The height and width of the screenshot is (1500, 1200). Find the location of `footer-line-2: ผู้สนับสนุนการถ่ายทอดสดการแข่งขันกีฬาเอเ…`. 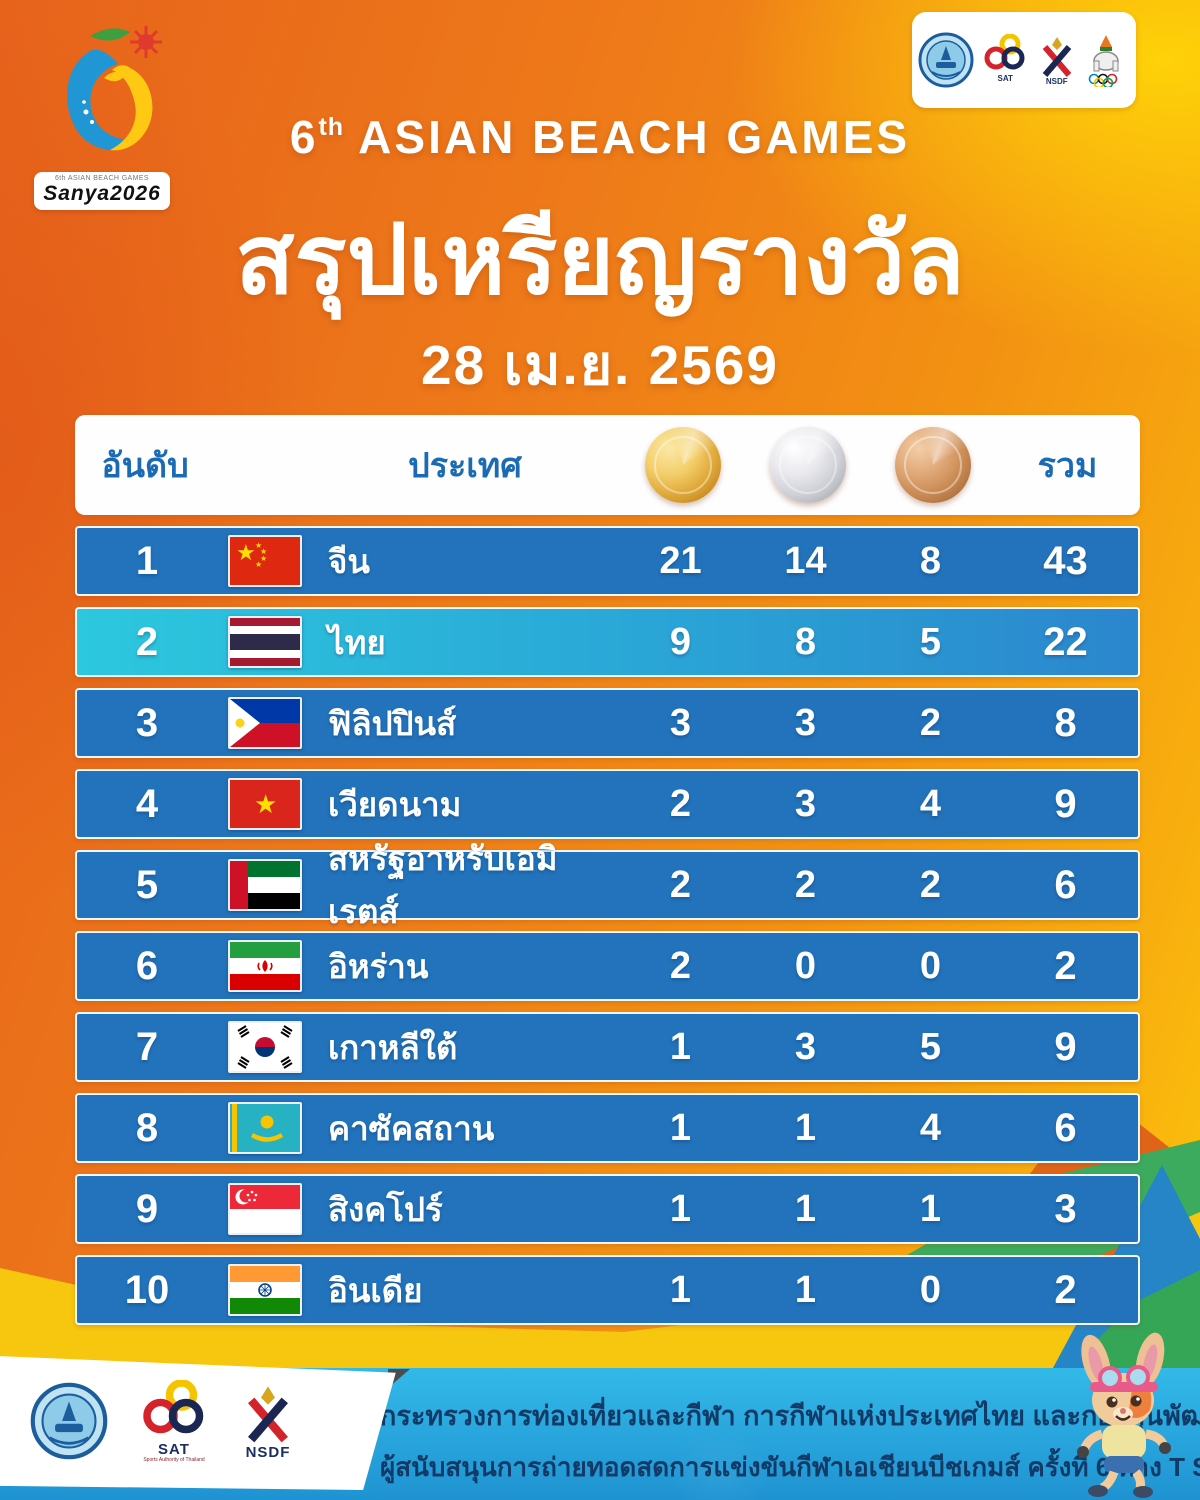

footer-line-2: ผู้สนับสนุนการถ่ายทอดสดการแข่งขันกีฬาเอเ… is located at coordinates (790, 1467).